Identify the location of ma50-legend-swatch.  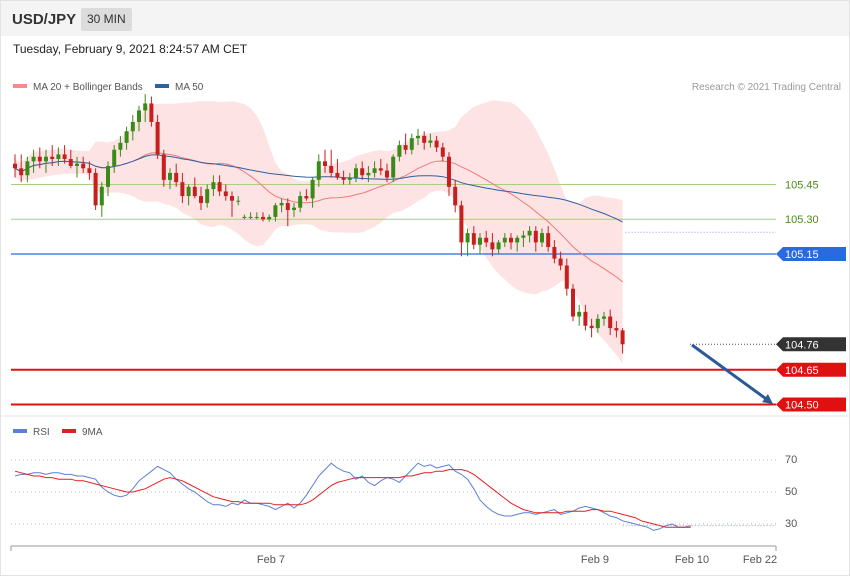
(162, 86).